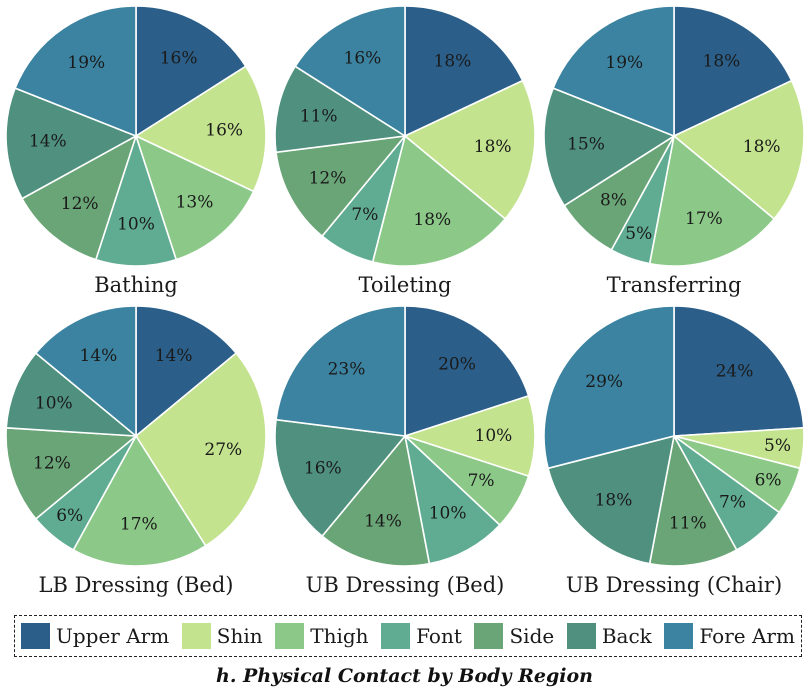 The height and width of the screenshot is (700, 809). Describe the element at coordinates (404, 676) in the screenshot. I see `figure-caption: h. Physical Contact by Body Region` at that location.